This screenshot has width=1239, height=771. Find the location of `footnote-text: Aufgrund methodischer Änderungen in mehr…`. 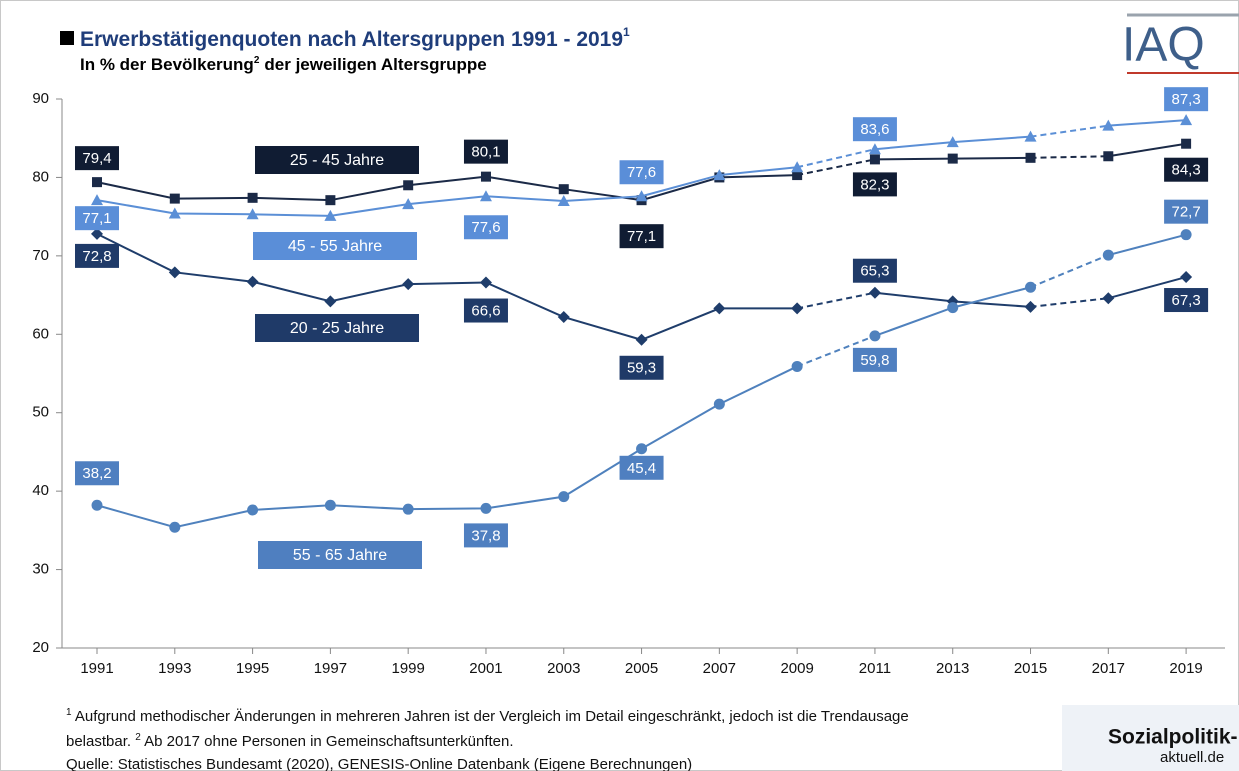

footnote-text: Aufgrund methodischer Änderungen in mehr… is located at coordinates (487, 729).